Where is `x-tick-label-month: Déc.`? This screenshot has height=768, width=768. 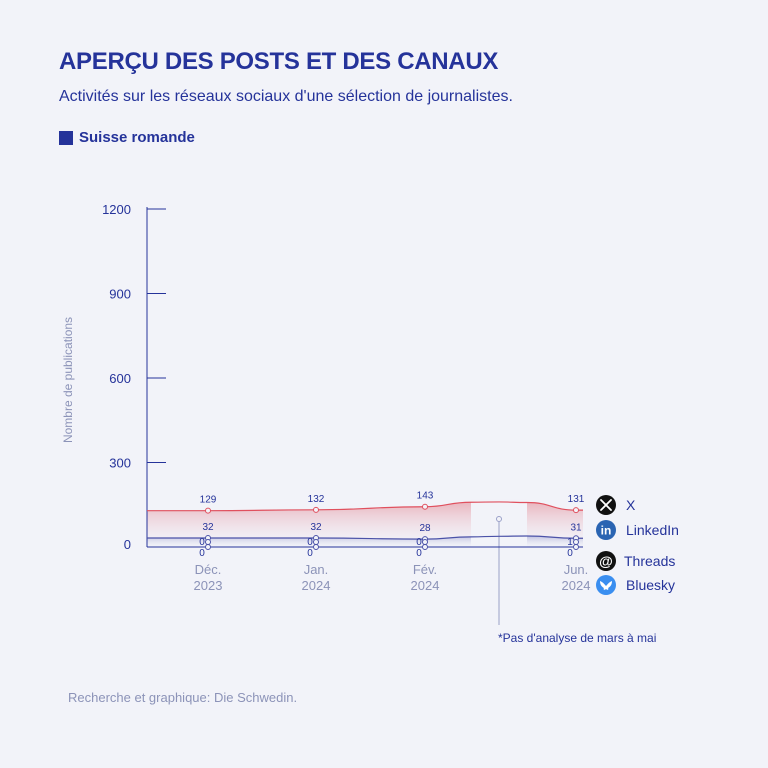
x-tick-label-month: Déc. is located at coordinates (208, 569).